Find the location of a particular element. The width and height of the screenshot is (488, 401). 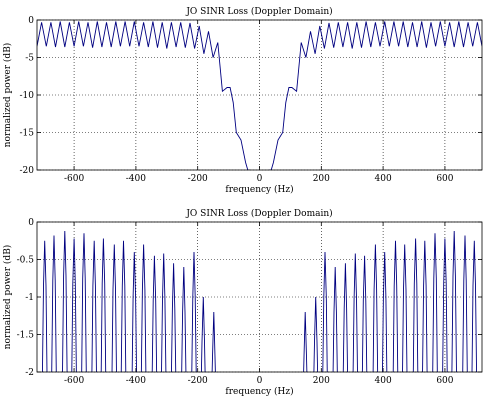

y-tick-label: -2 is located at coordinates (29, 373).